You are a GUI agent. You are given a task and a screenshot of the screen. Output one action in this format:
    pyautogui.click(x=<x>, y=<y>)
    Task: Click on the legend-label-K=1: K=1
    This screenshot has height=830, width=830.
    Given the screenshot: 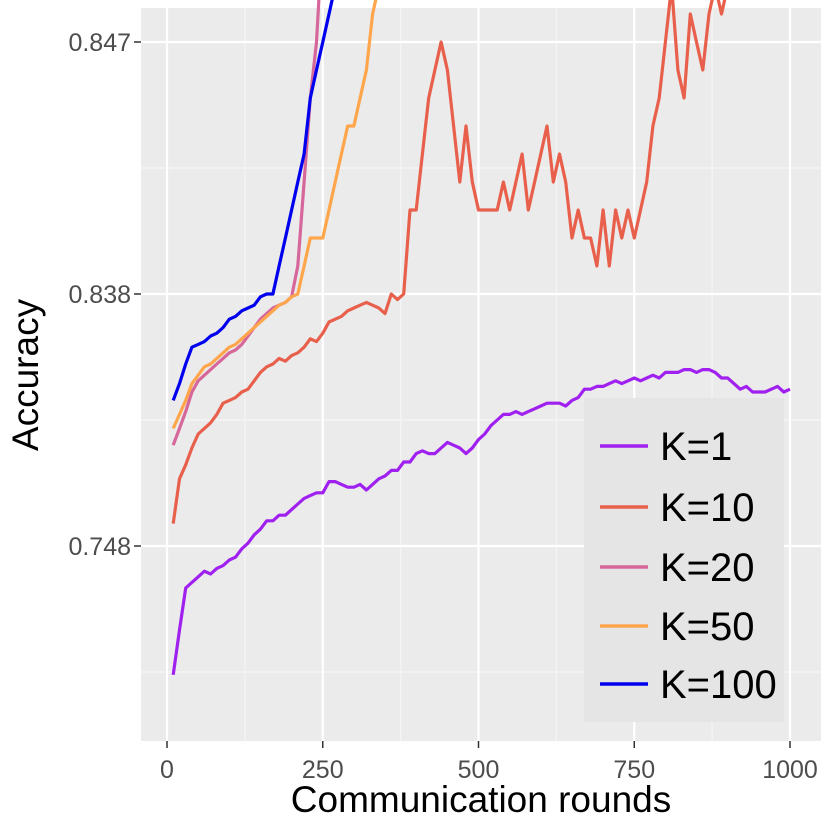 What is the action you would take?
    pyautogui.click(x=696, y=447)
    